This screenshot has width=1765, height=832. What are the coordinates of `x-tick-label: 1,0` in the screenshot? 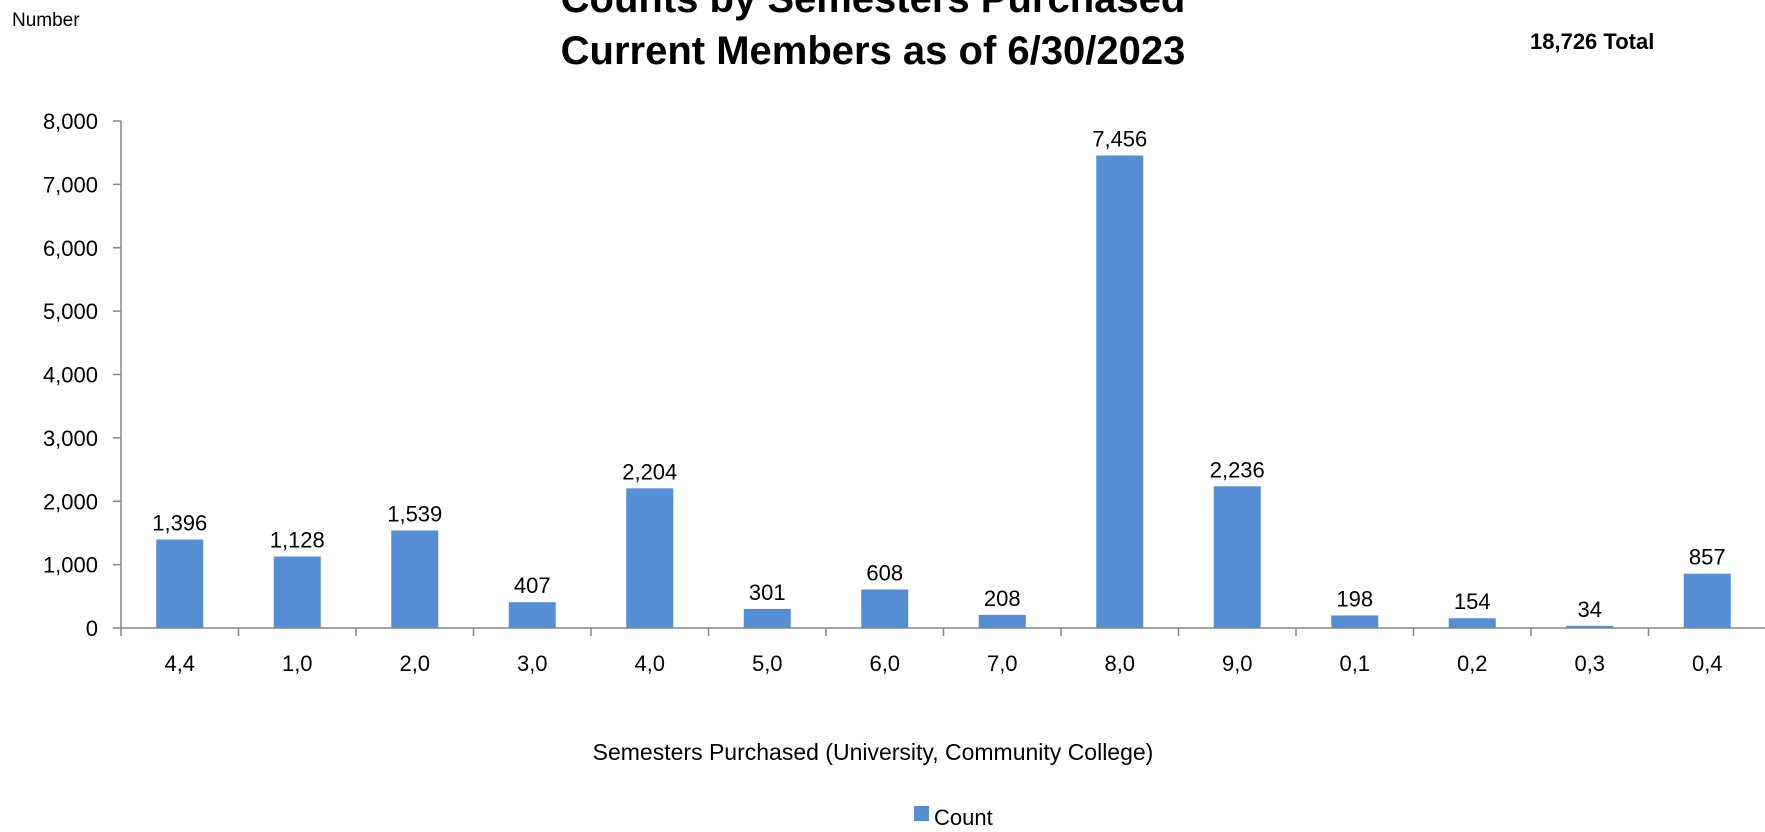 It's located at (297, 663).